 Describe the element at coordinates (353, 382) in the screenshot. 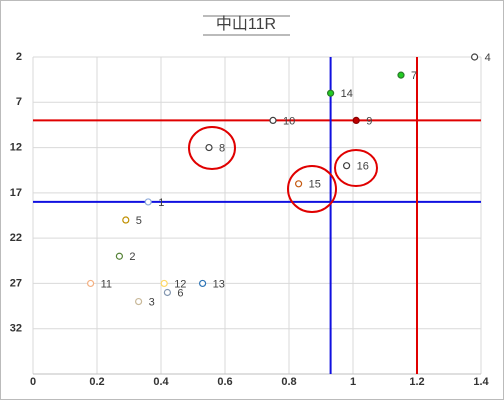

I see `x-tick-label: 1` at that location.